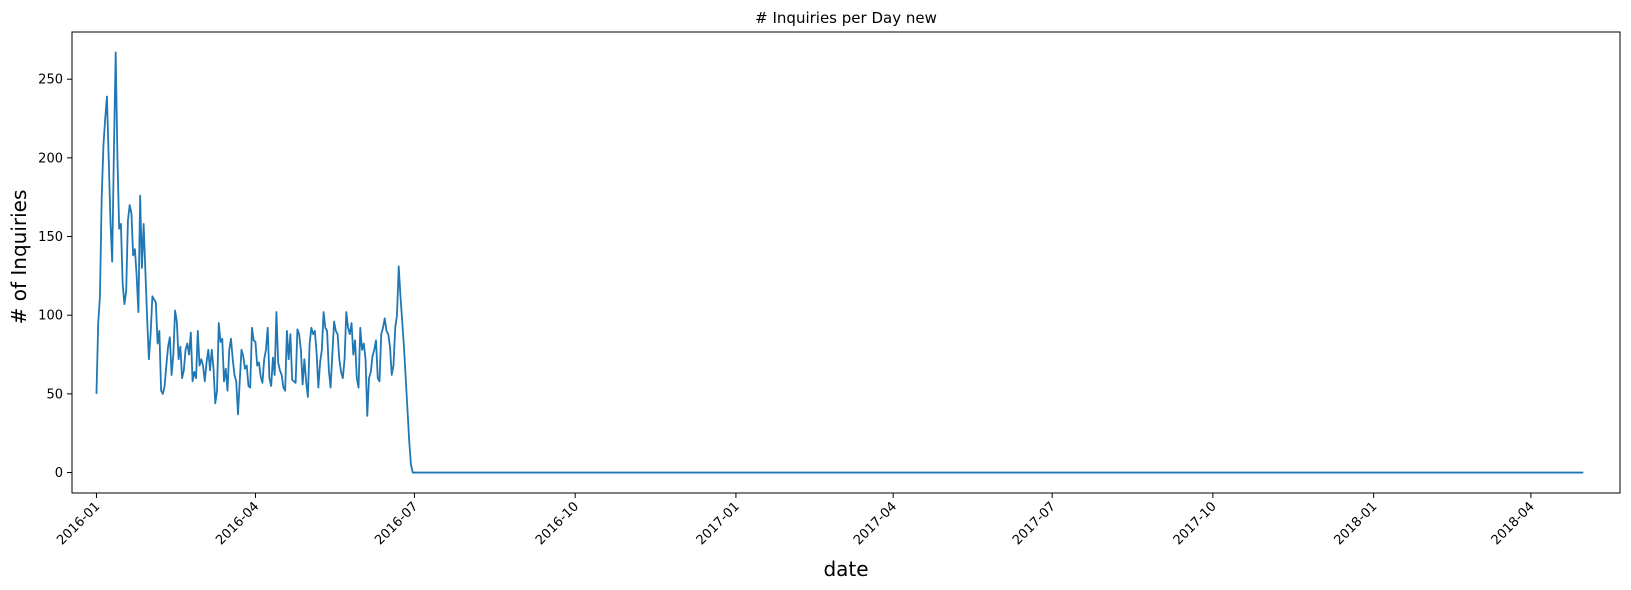  What do you see at coordinates (1355, 523) in the screenshot?
I see `x-tick-label: 2018-01` at bounding box center [1355, 523].